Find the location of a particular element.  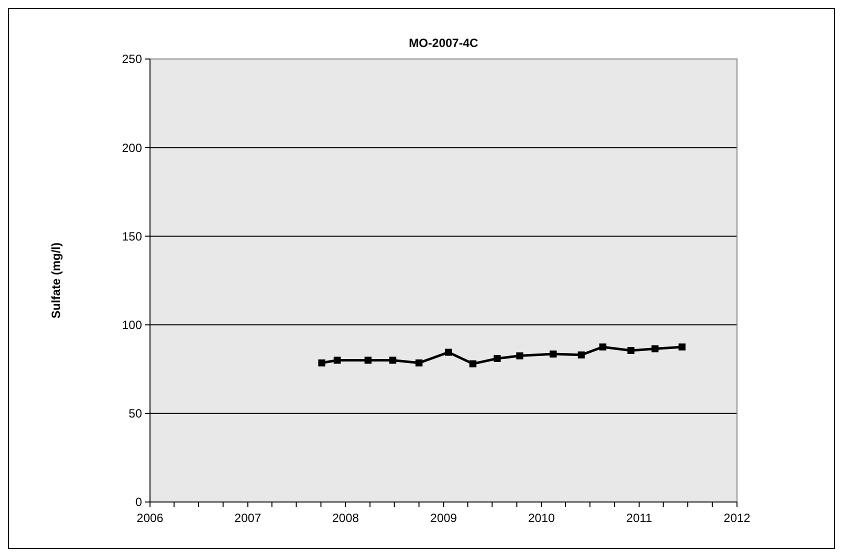

y-tick-label: 50 is located at coordinates (135, 413).